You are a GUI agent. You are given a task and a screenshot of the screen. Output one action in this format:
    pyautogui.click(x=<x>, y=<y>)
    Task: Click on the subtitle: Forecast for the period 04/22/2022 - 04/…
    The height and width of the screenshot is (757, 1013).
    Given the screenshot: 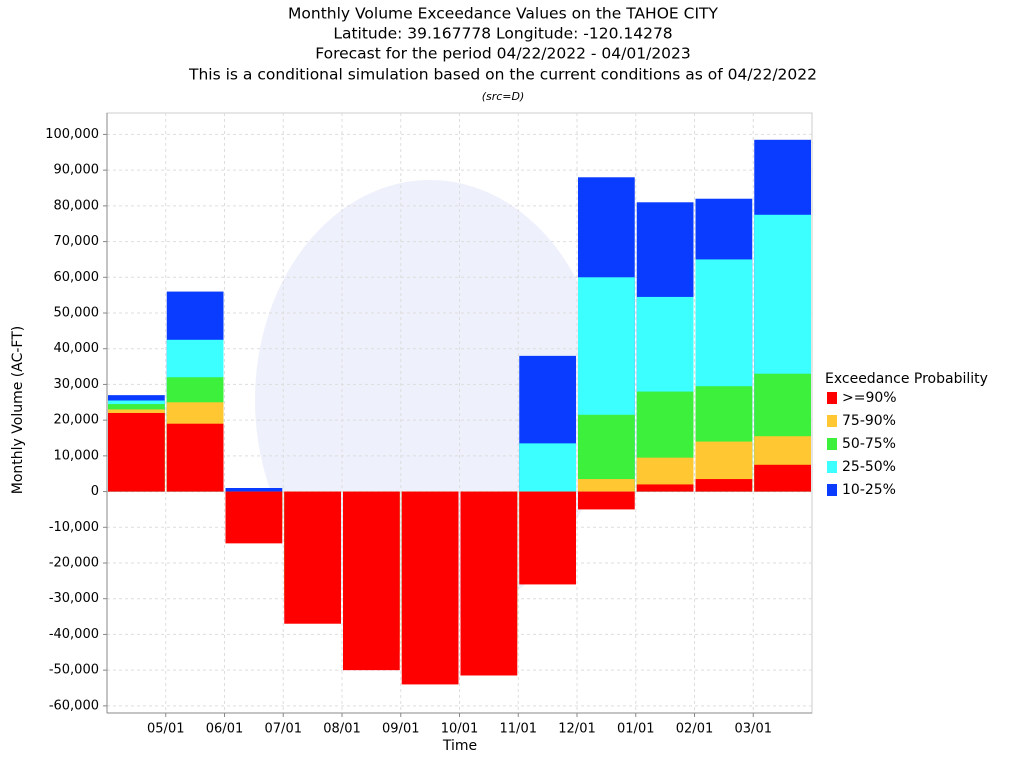 What is the action you would take?
    pyautogui.click(x=503, y=54)
    